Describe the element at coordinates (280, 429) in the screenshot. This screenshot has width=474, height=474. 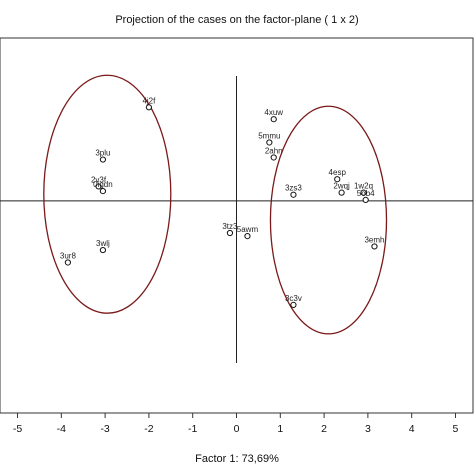
I see `x-tick-label: 1` at that location.